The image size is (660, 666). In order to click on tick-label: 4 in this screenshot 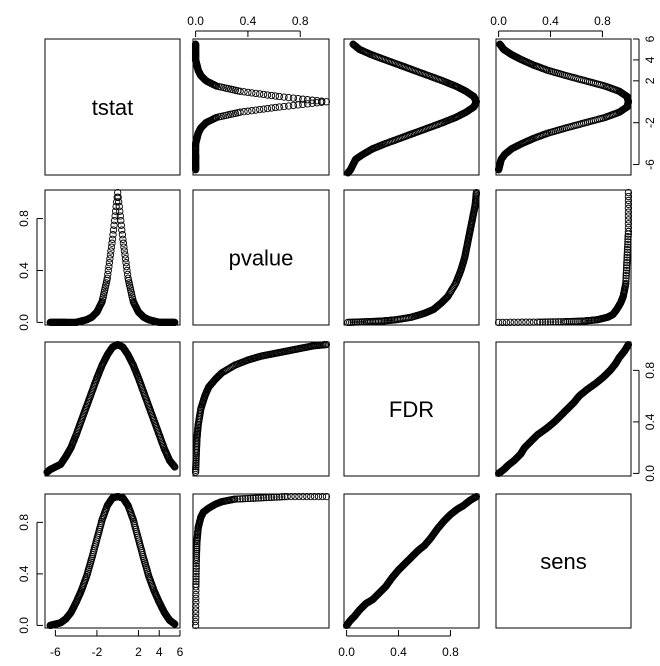, I will do `click(650, 59)`.